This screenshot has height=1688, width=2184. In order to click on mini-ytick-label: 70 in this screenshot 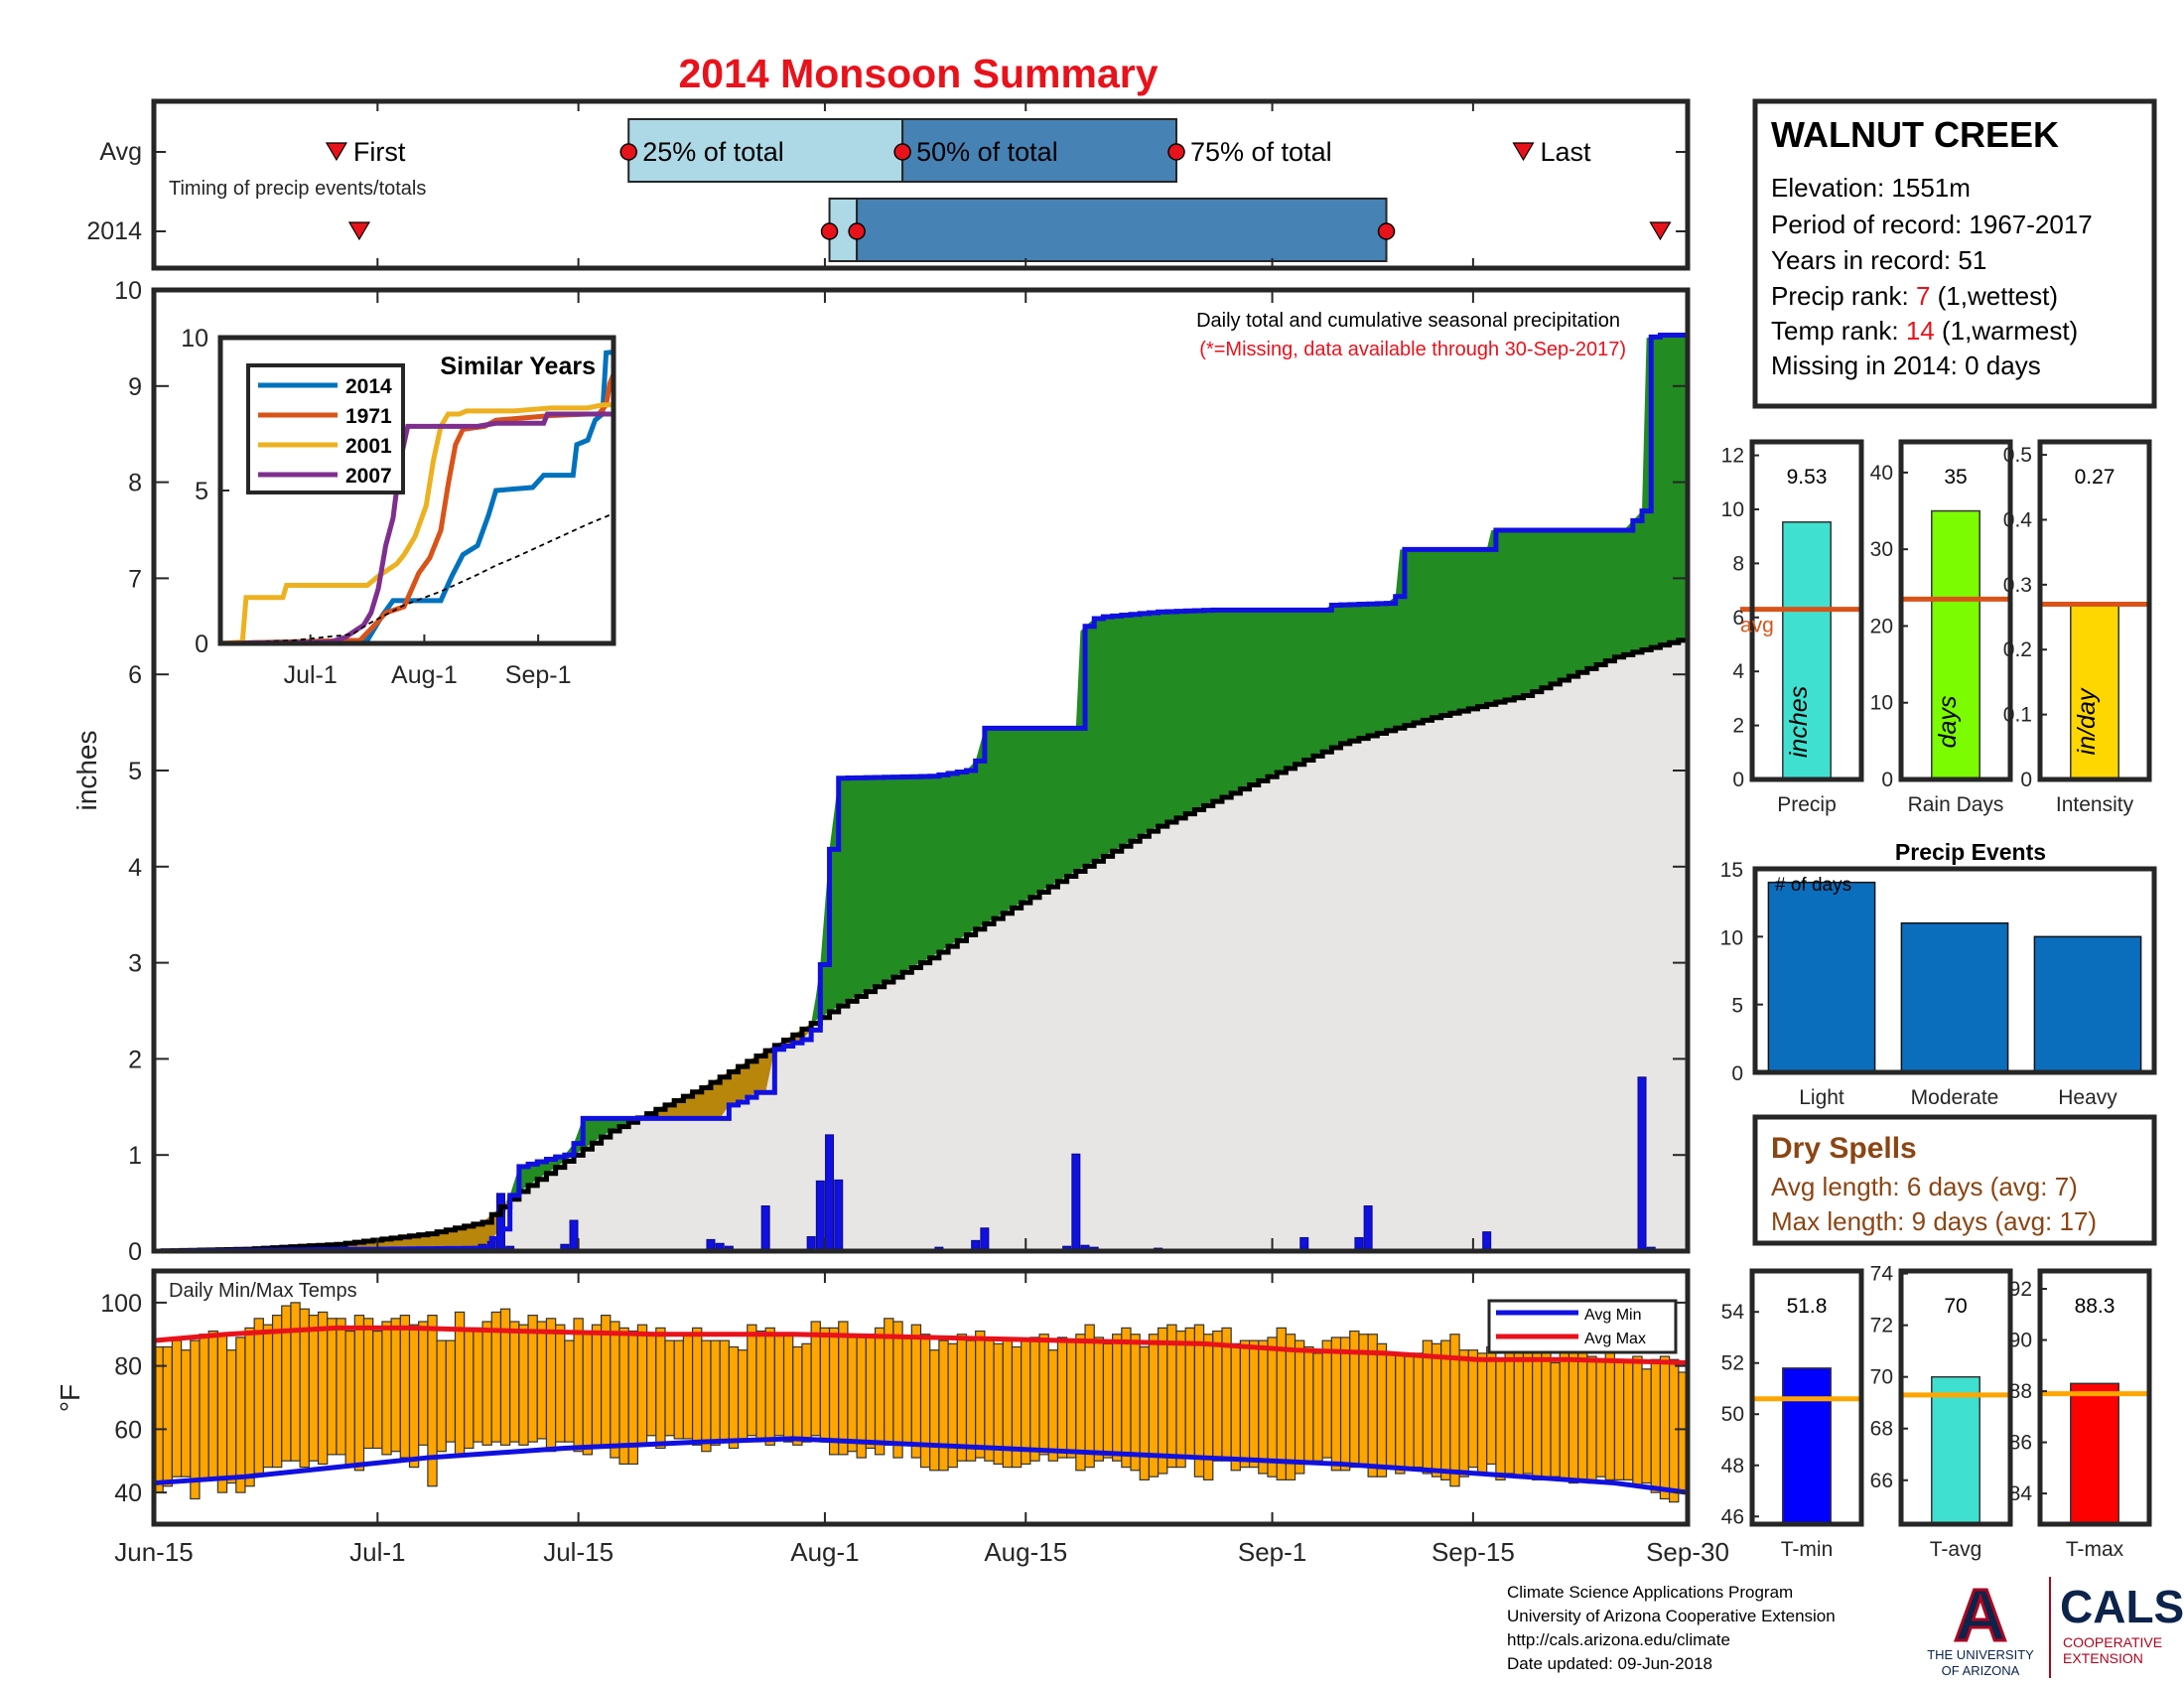, I will do `click(1881, 1377)`.